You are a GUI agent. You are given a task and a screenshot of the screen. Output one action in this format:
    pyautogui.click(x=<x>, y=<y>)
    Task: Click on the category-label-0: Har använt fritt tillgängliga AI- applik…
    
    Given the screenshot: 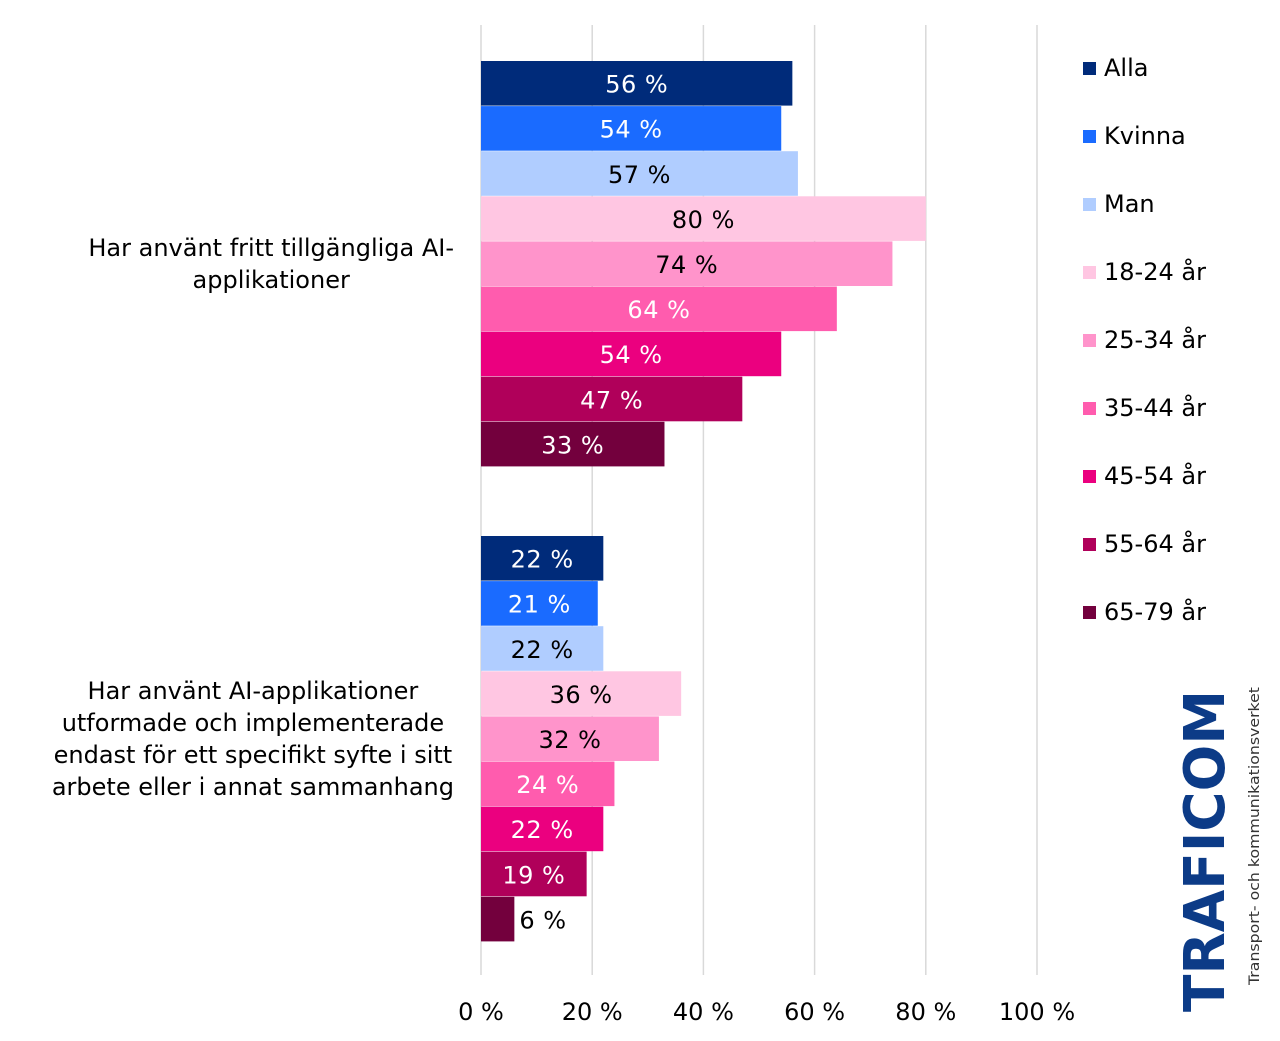 What is the action you would take?
    pyautogui.click(x=271, y=264)
    